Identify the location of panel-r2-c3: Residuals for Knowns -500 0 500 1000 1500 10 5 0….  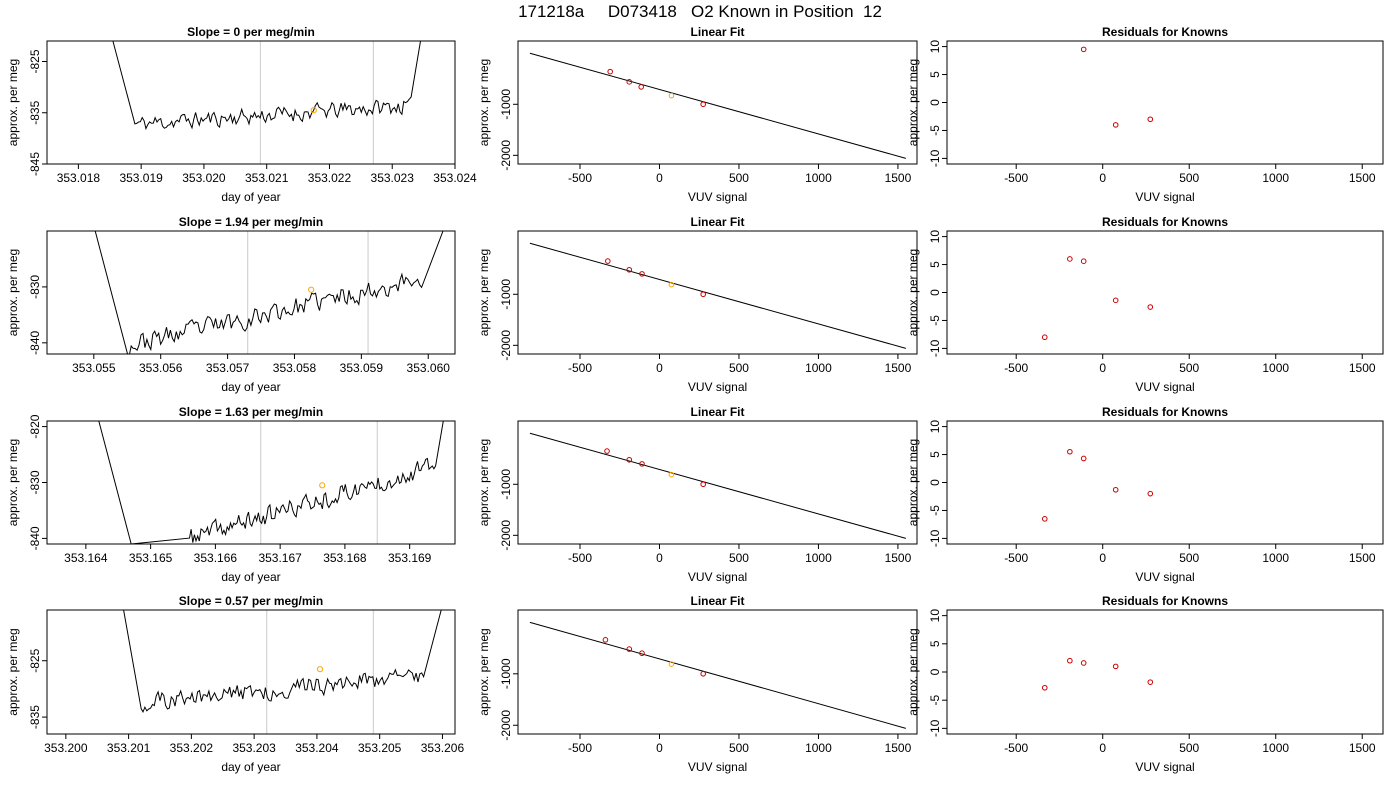
(1145, 304).